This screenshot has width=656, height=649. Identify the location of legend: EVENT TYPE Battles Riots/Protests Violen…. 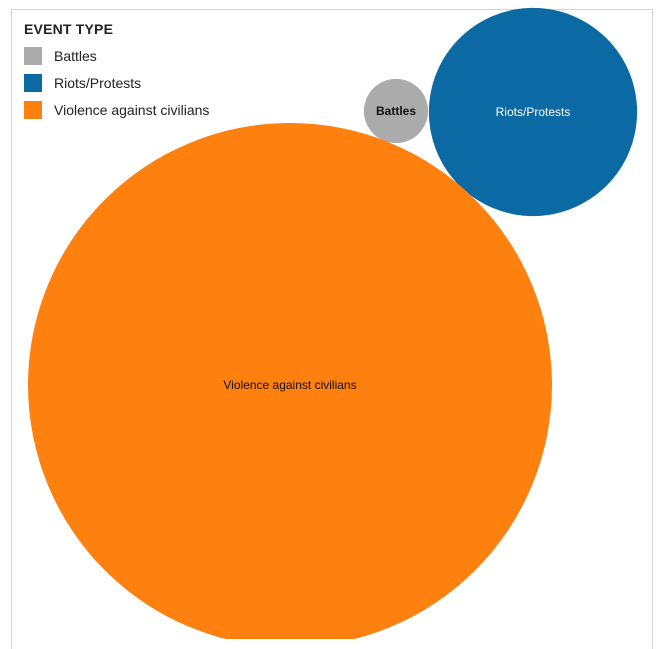
(116, 72).